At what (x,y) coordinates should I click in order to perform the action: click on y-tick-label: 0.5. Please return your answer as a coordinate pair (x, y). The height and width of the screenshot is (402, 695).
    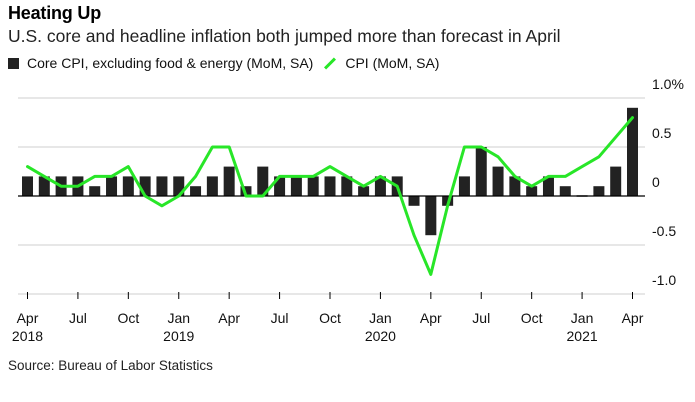
    Looking at the image, I should click on (662, 133).